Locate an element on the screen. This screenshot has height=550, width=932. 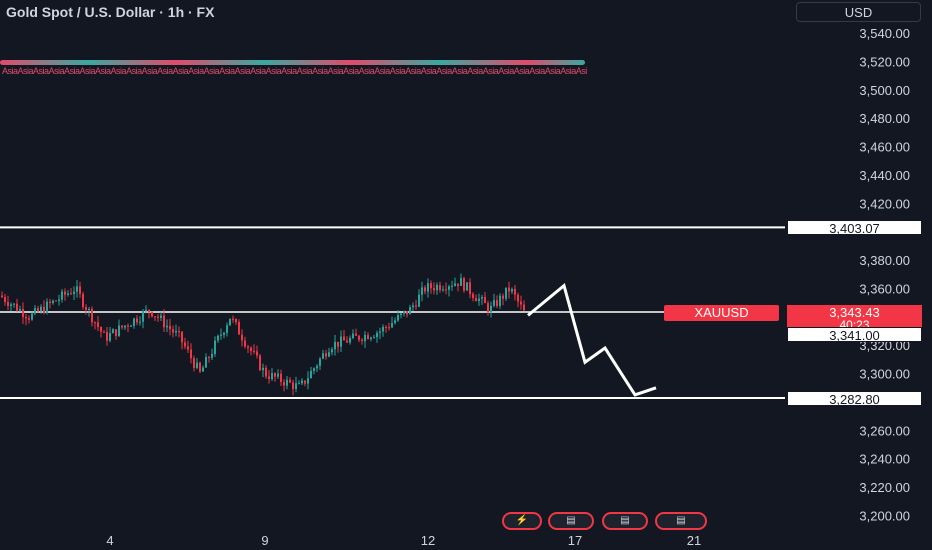
session-indicator is located at coordinates (292, 62).